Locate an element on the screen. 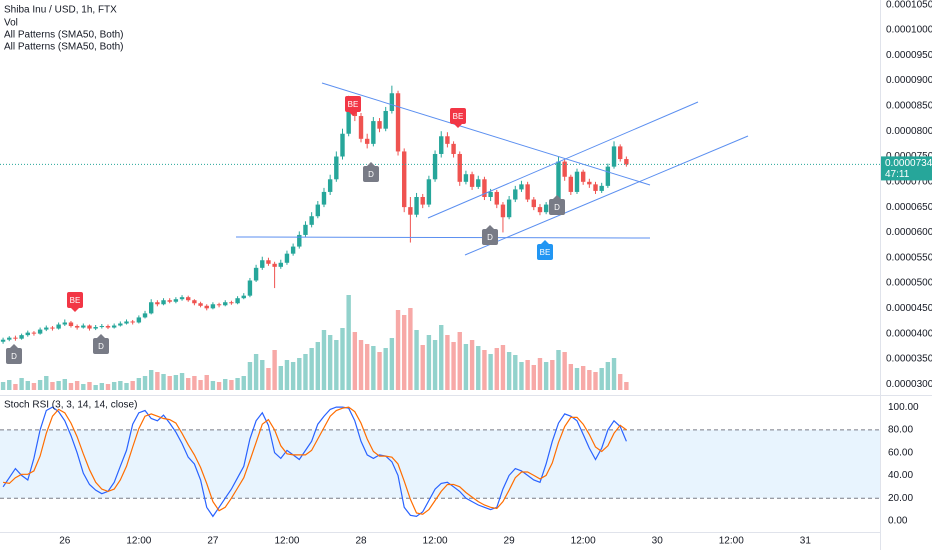  indicator-label: Stoch RSI (3, 3, 14, 14, close) is located at coordinates (70, 405).